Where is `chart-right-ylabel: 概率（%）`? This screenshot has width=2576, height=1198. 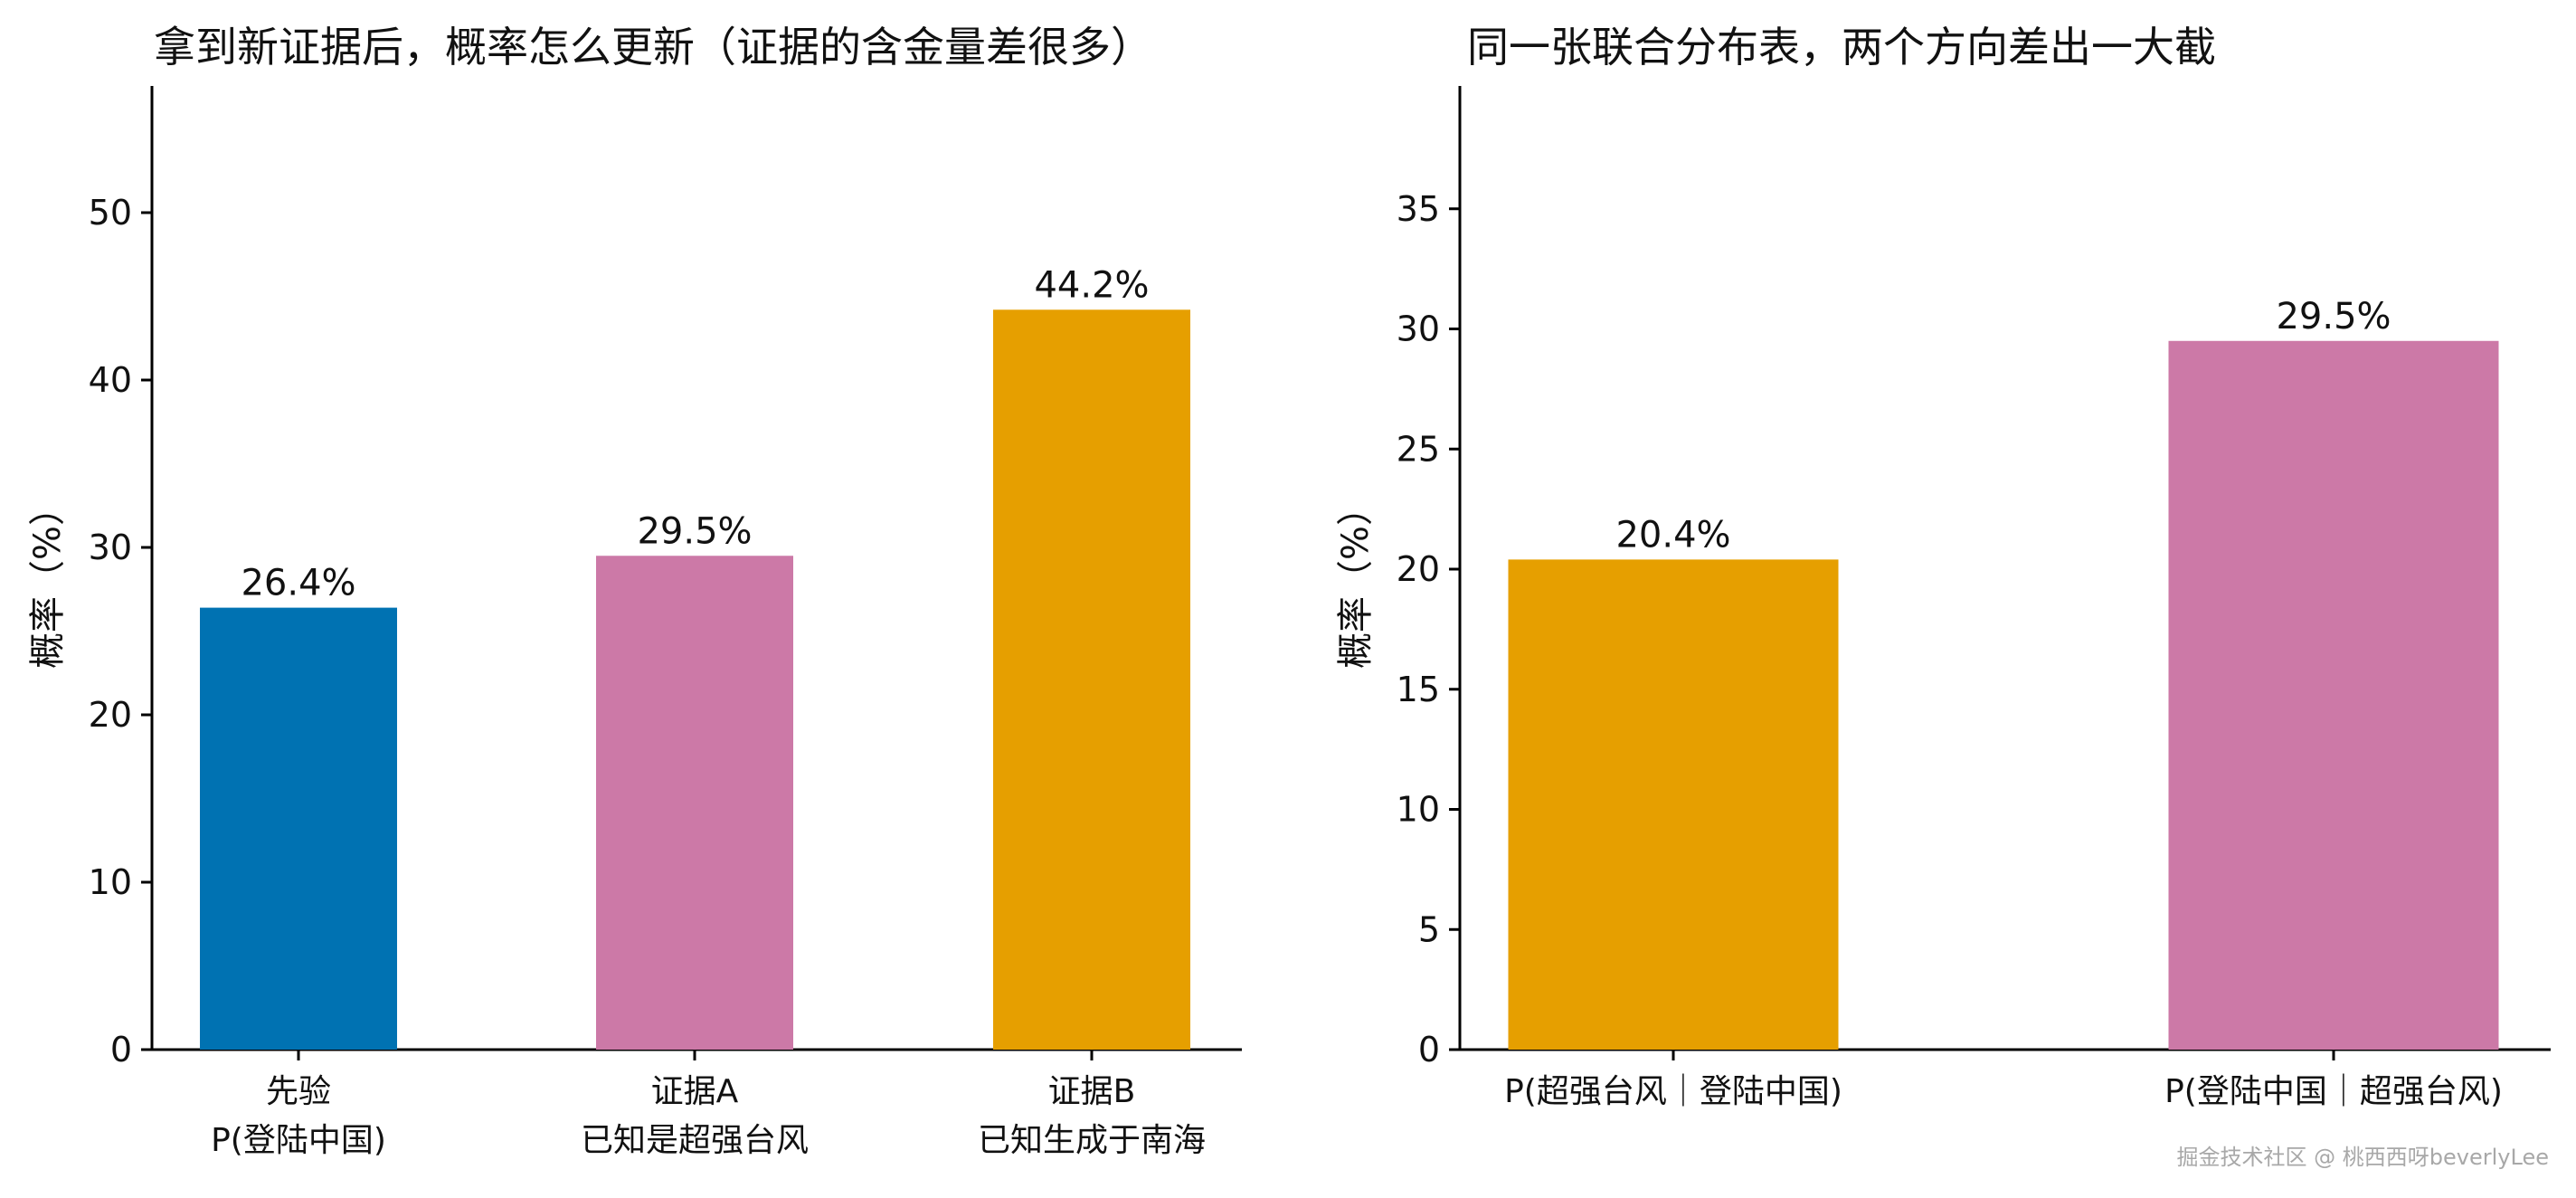 chart-right-ylabel: 概率（%） is located at coordinates (1356, 579).